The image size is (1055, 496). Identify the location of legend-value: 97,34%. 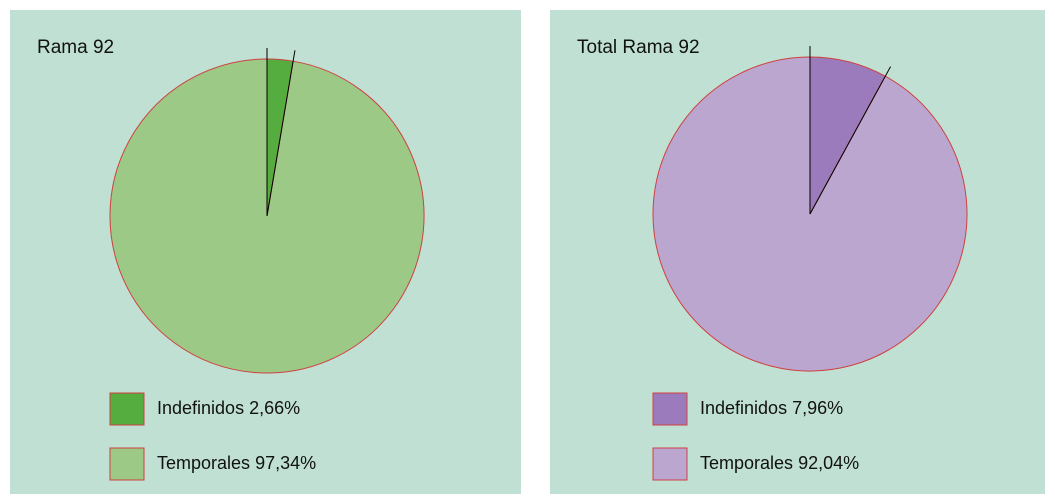
(285, 463).